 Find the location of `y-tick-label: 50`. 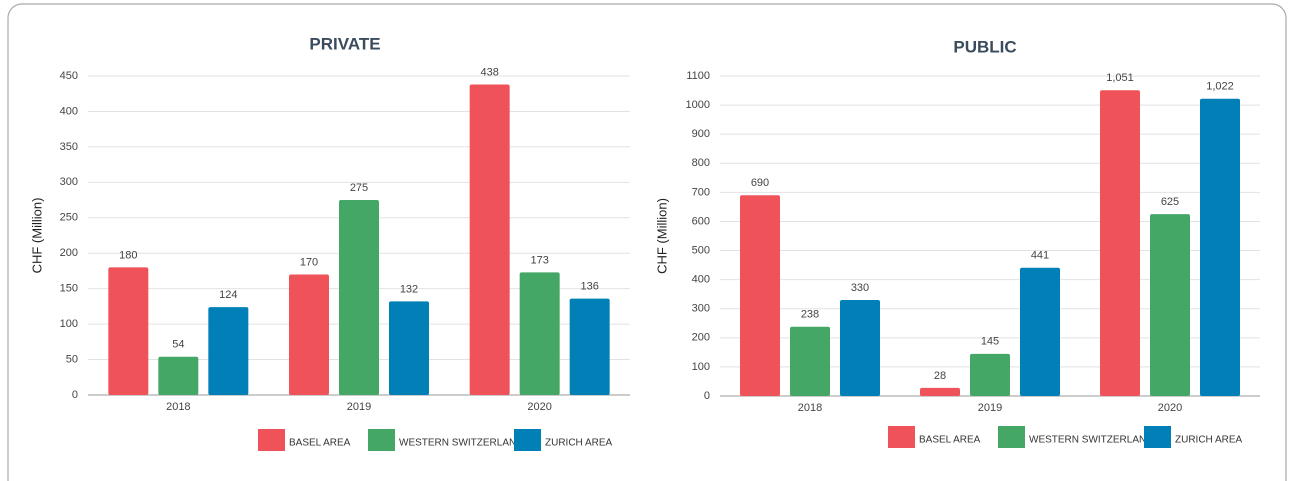

y-tick-label: 50 is located at coordinates (72, 359).